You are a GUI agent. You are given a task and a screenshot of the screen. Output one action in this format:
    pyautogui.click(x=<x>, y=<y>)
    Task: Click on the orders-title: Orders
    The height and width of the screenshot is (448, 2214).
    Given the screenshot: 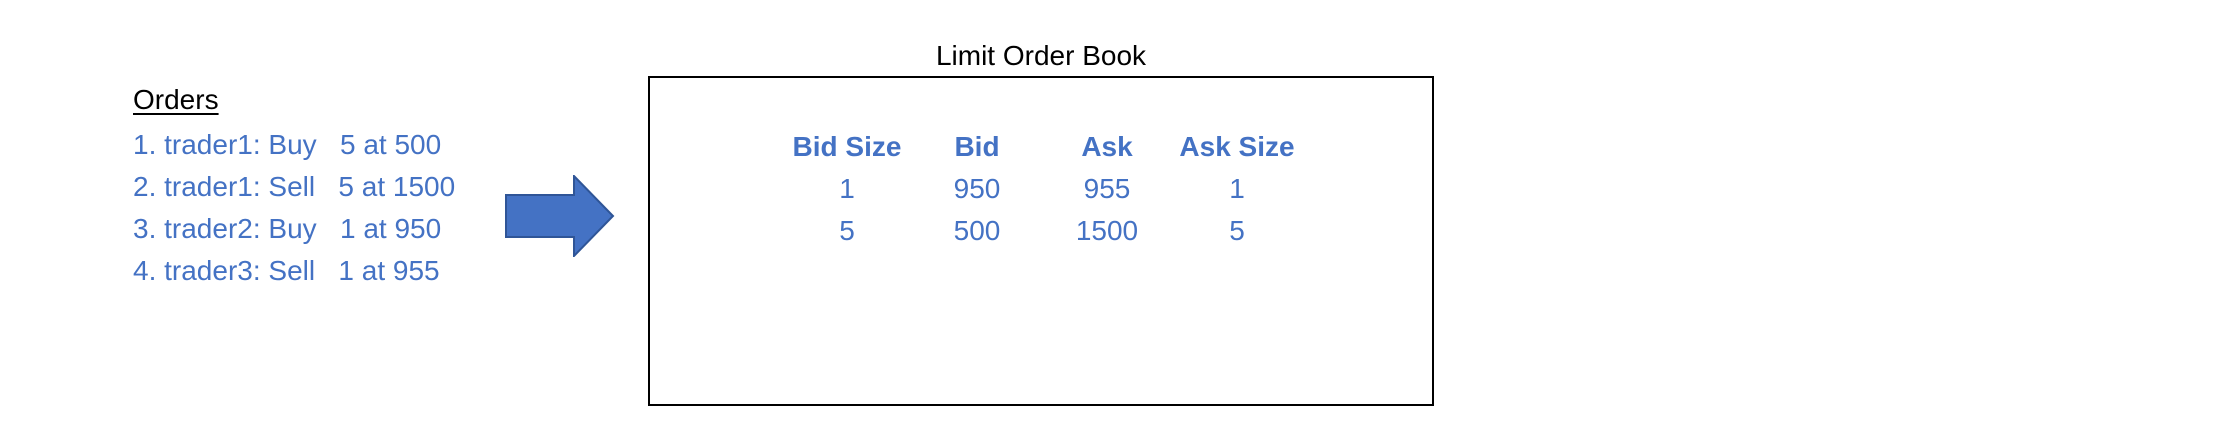 What is the action you would take?
    pyautogui.click(x=176, y=99)
    